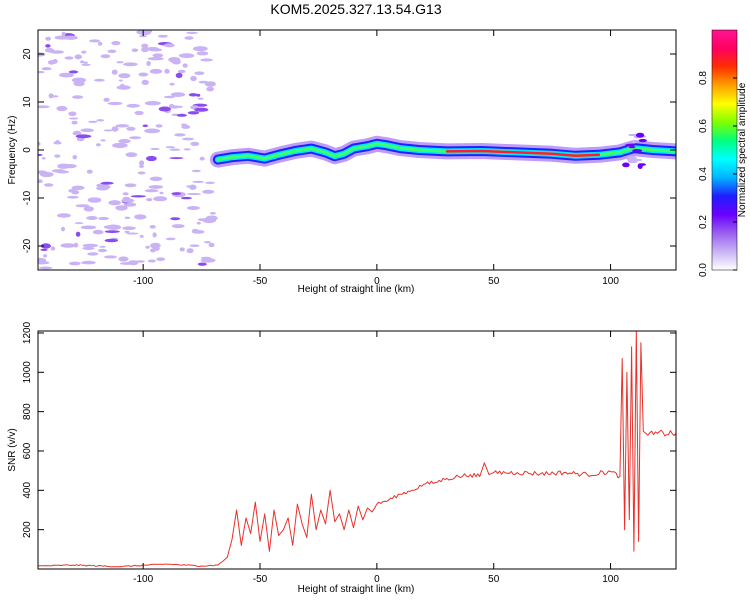 Image resolution: width=750 pixels, height=600 pixels. Describe the element at coordinates (610, 281) in the screenshot. I see `spectrogram-x-tick-label: 100` at that location.